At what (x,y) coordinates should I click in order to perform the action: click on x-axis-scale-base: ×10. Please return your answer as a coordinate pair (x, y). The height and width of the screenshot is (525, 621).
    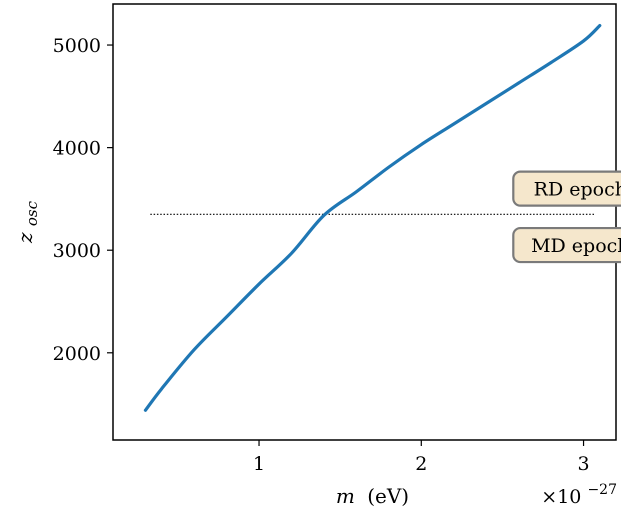
    Looking at the image, I should click on (561, 497).